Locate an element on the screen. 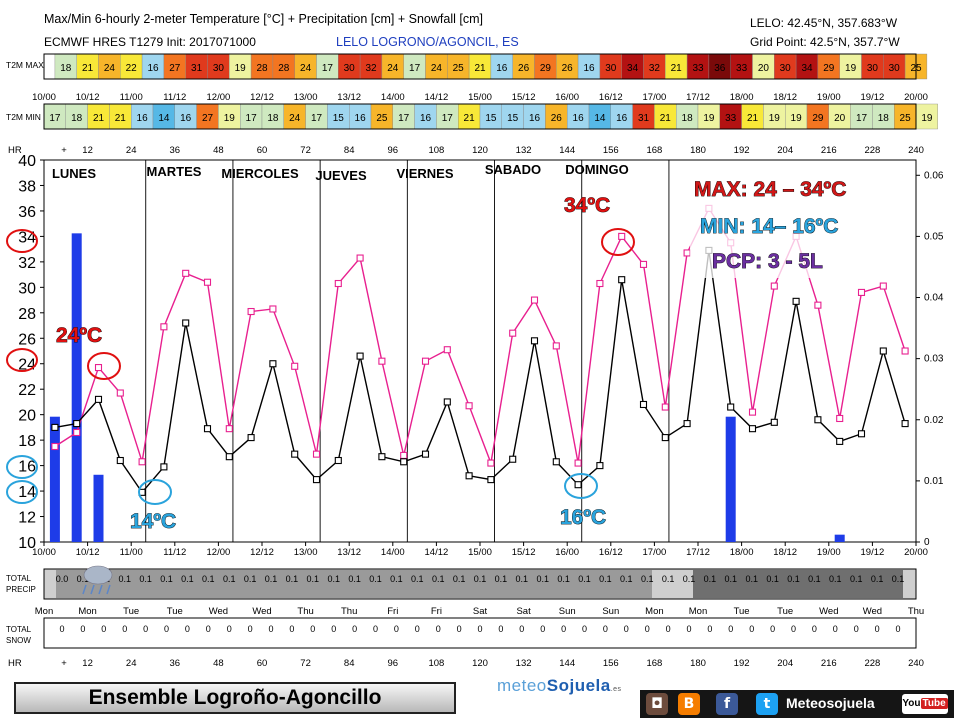  max-cell-value: 21 is located at coordinates (677, 68).